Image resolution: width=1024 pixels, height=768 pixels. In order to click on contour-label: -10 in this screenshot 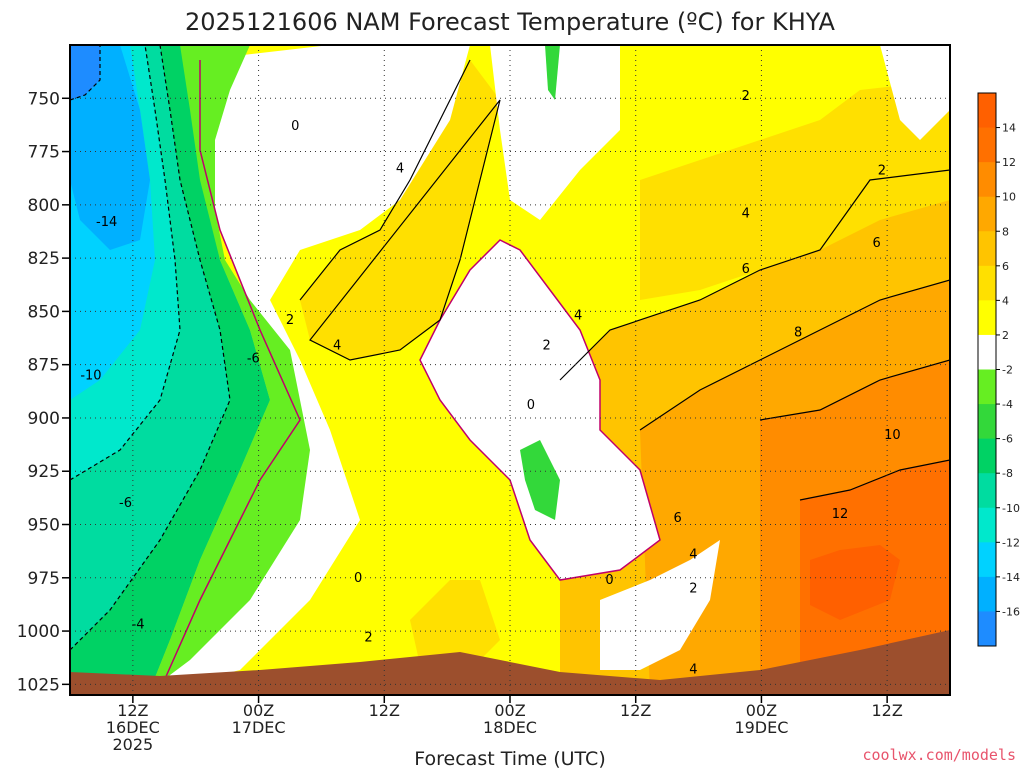, I will do `click(90, 375)`.